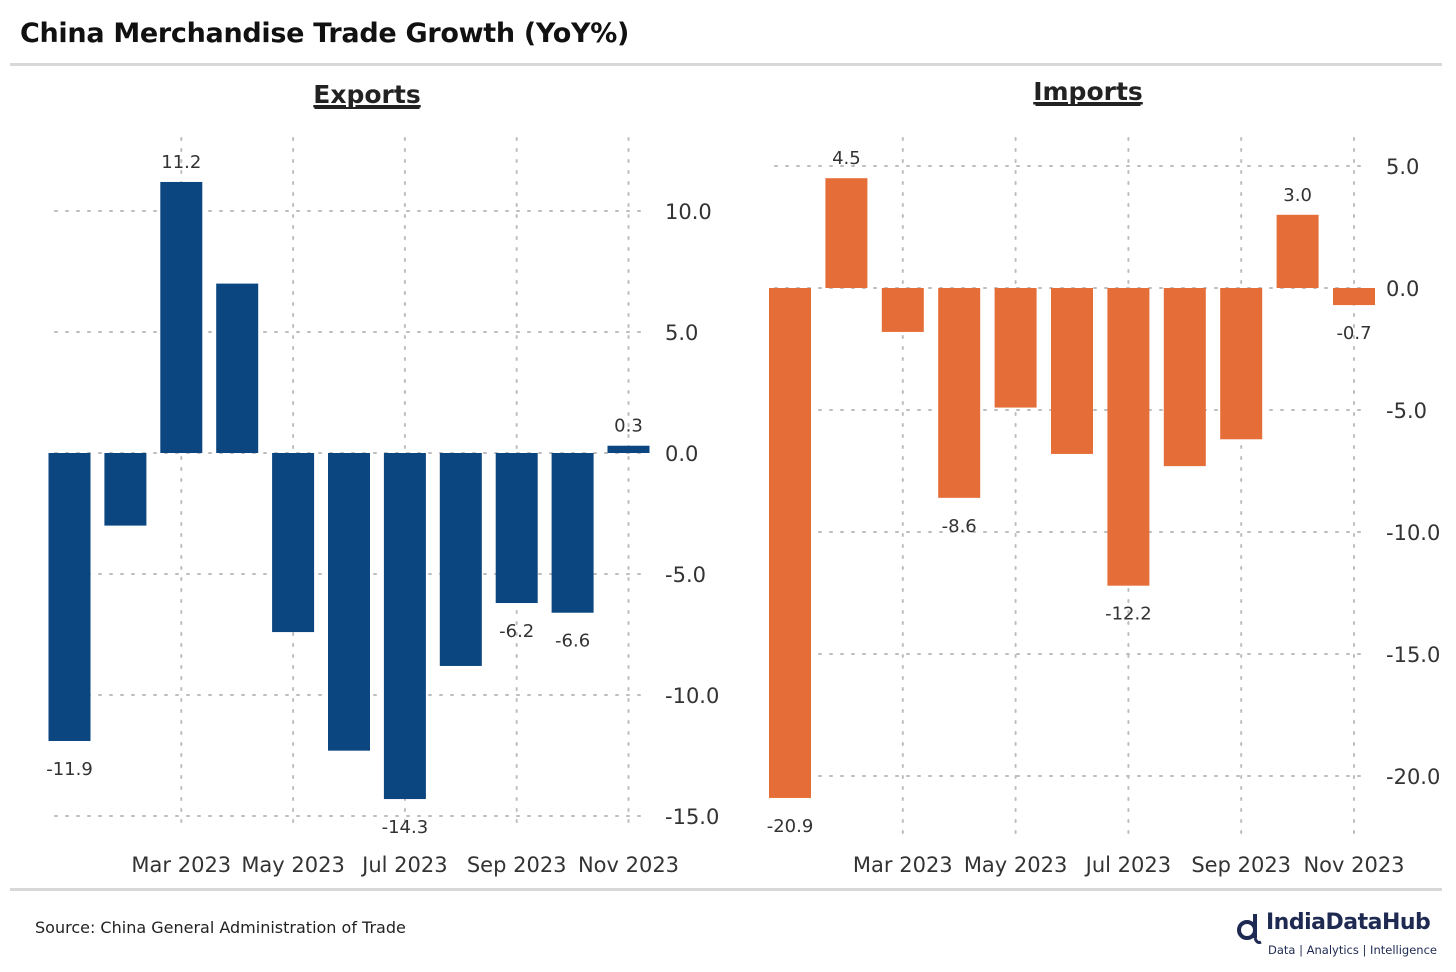 The image size is (1456, 972). I want to click on data-label: 4.5, so click(846, 158).